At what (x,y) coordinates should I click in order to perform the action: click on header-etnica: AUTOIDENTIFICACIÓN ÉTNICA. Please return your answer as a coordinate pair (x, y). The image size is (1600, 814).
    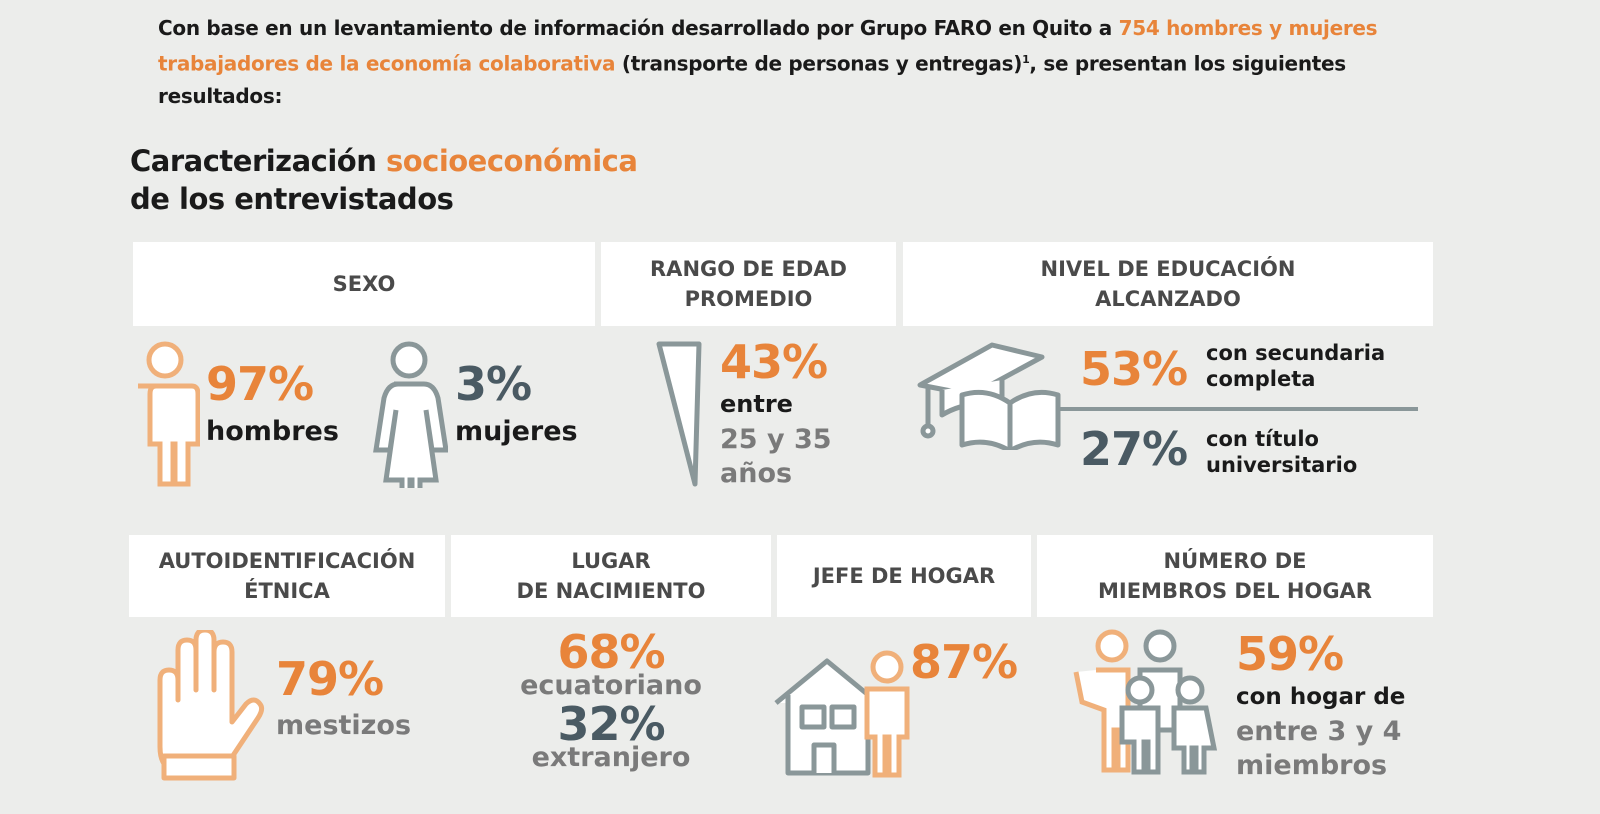
    Looking at the image, I should click on (287, 576).